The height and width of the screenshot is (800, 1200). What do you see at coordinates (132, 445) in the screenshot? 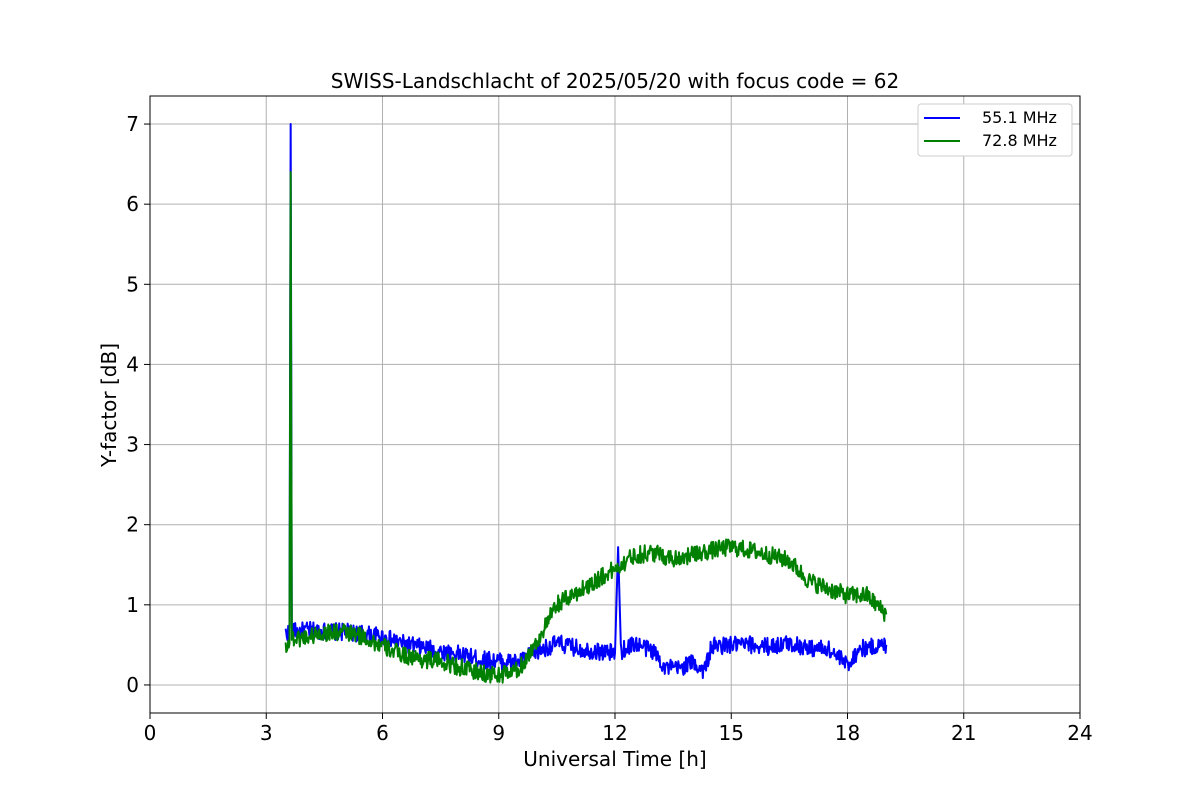
I see `y-tick-label: 3` at bounding box center [132, 445].